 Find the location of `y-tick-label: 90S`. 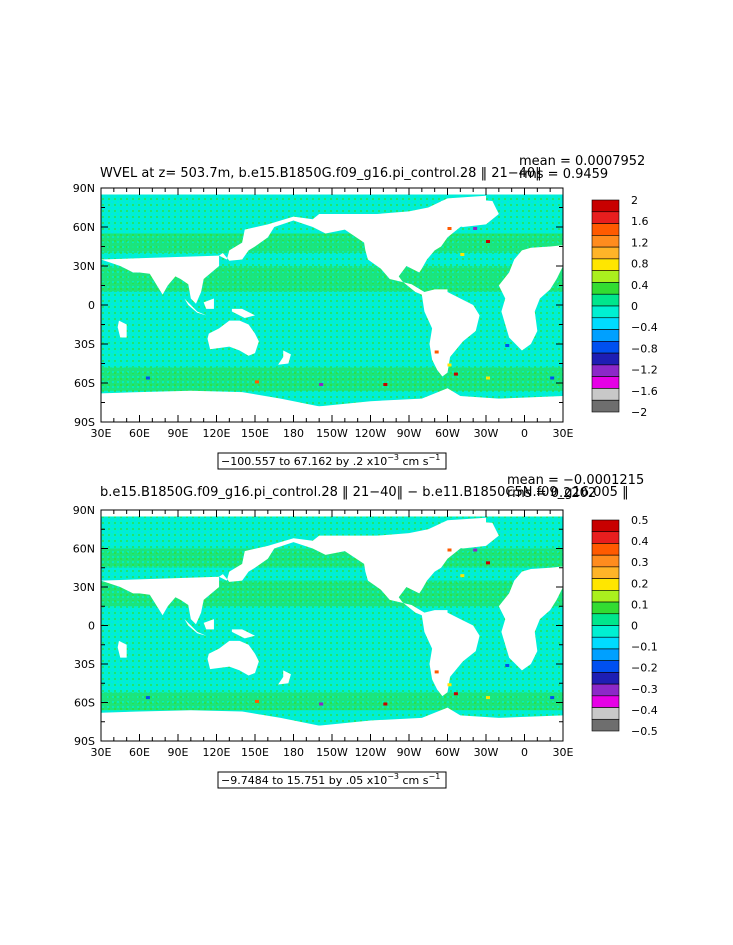

y-tick-label: 90S is located at coordinates (84, 422).